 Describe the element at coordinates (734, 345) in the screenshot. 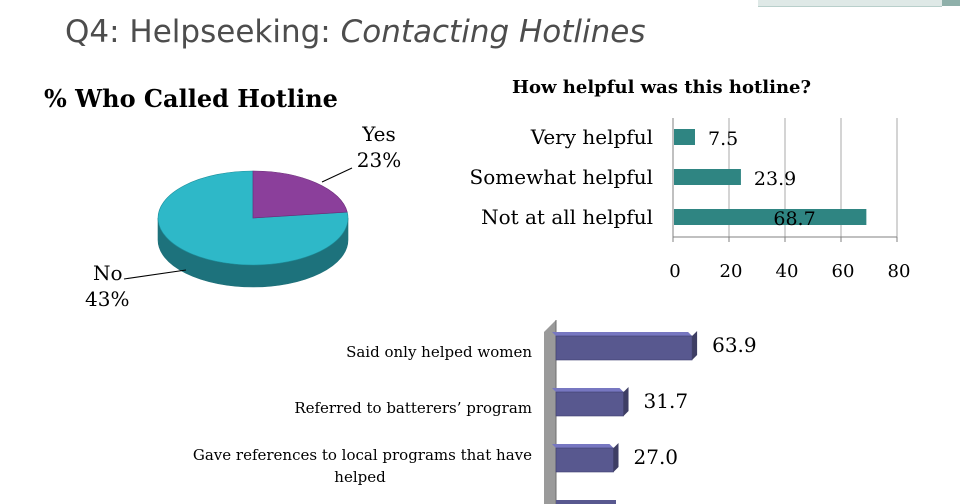

I see `purple-bar-value-0: 63.9` at that location.